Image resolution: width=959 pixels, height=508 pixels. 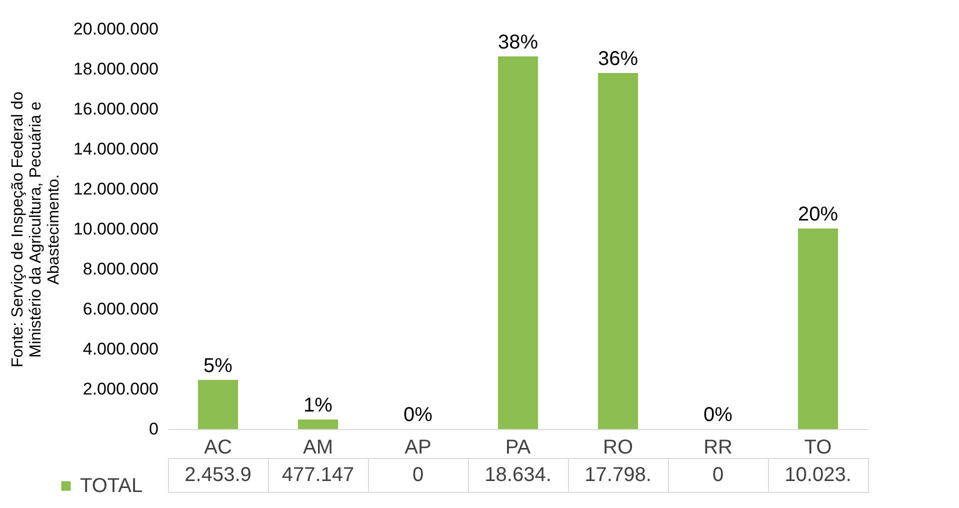 What do you see at coordinates (618, 447) in the screenshot?
I see `x-tick-label: RO` at bounding box center [618, 447].